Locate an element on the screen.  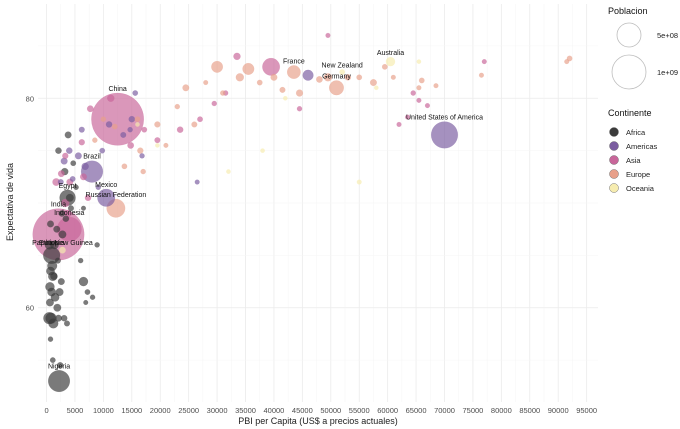
x-tick-label: 45000 is located at coordinates (302, 410).